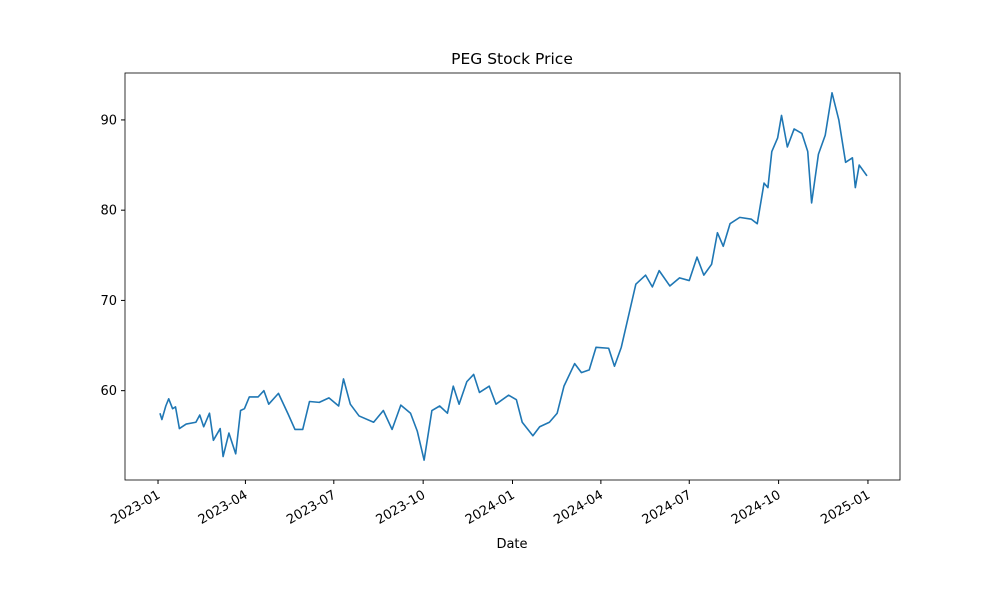 The image size is (1000, 600). I want to click on x-tick-label: 2024-04, so click(578, 508).